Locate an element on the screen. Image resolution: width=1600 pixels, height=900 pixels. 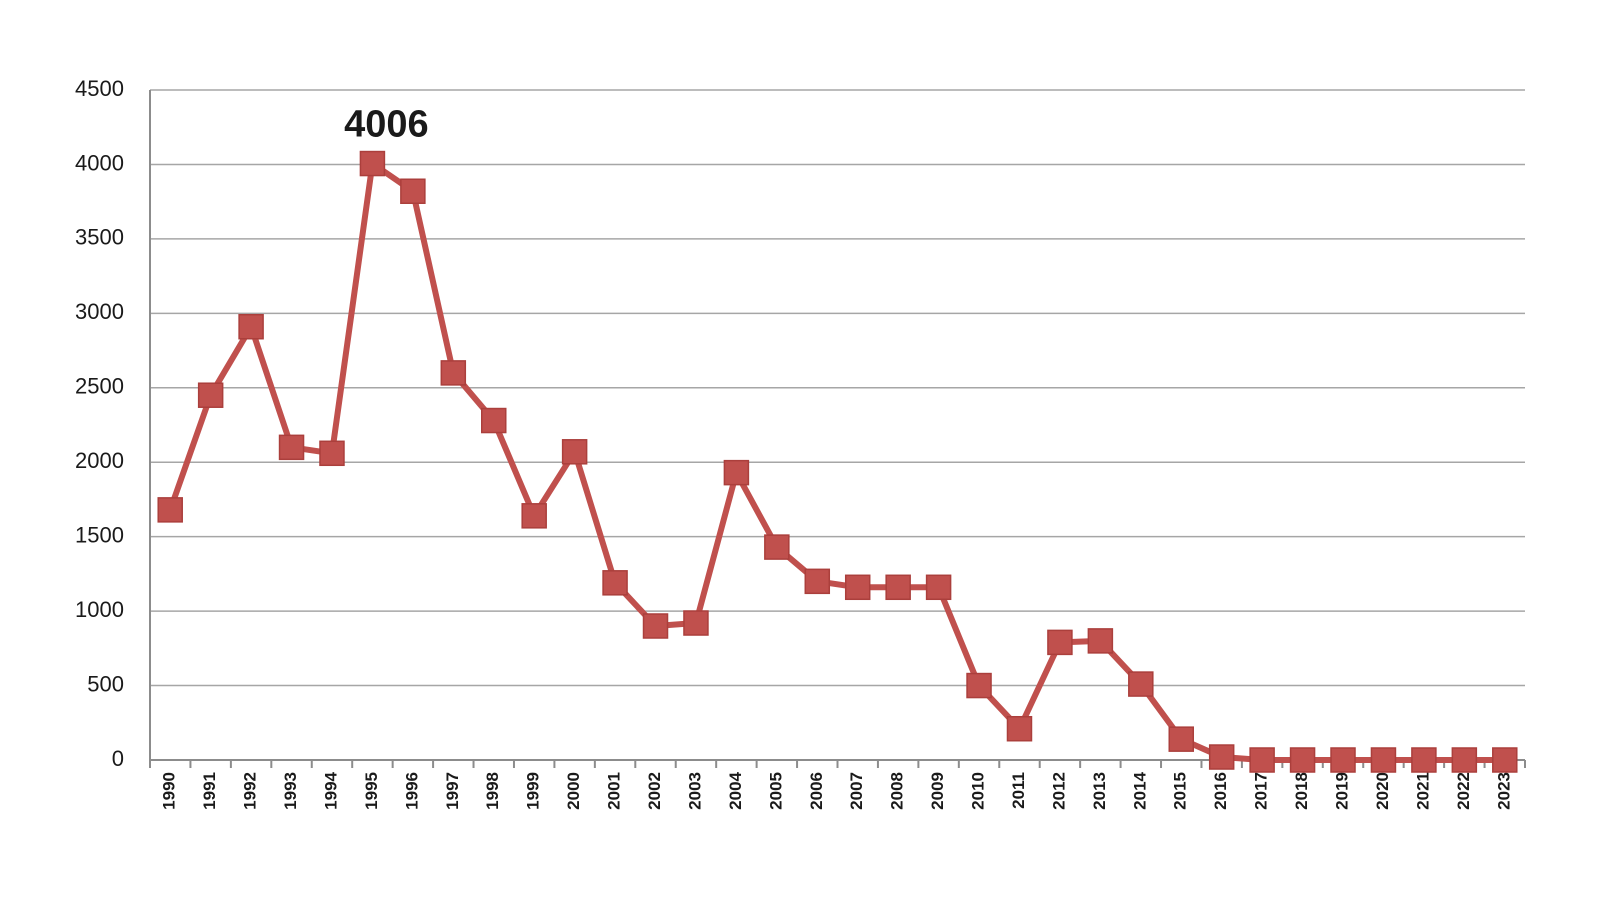
x-tick-label: 2017 is located at coordinates (1261, 791).